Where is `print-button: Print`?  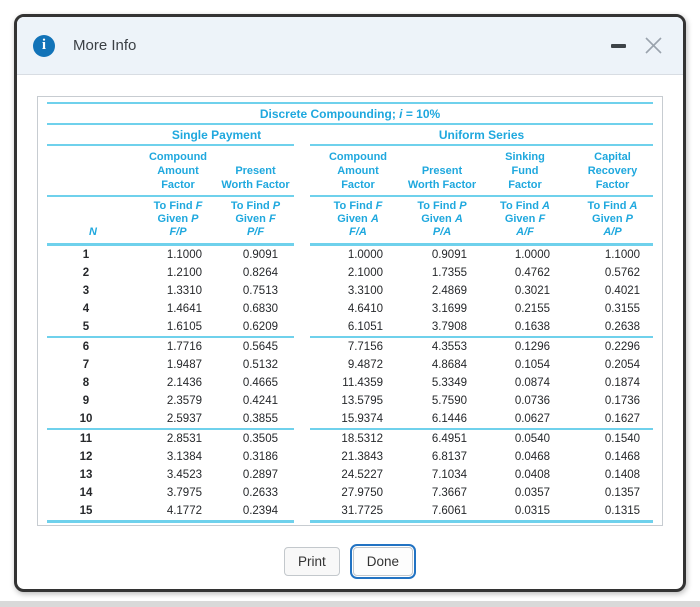 print-button: Print is located at coordinates (311, 561).